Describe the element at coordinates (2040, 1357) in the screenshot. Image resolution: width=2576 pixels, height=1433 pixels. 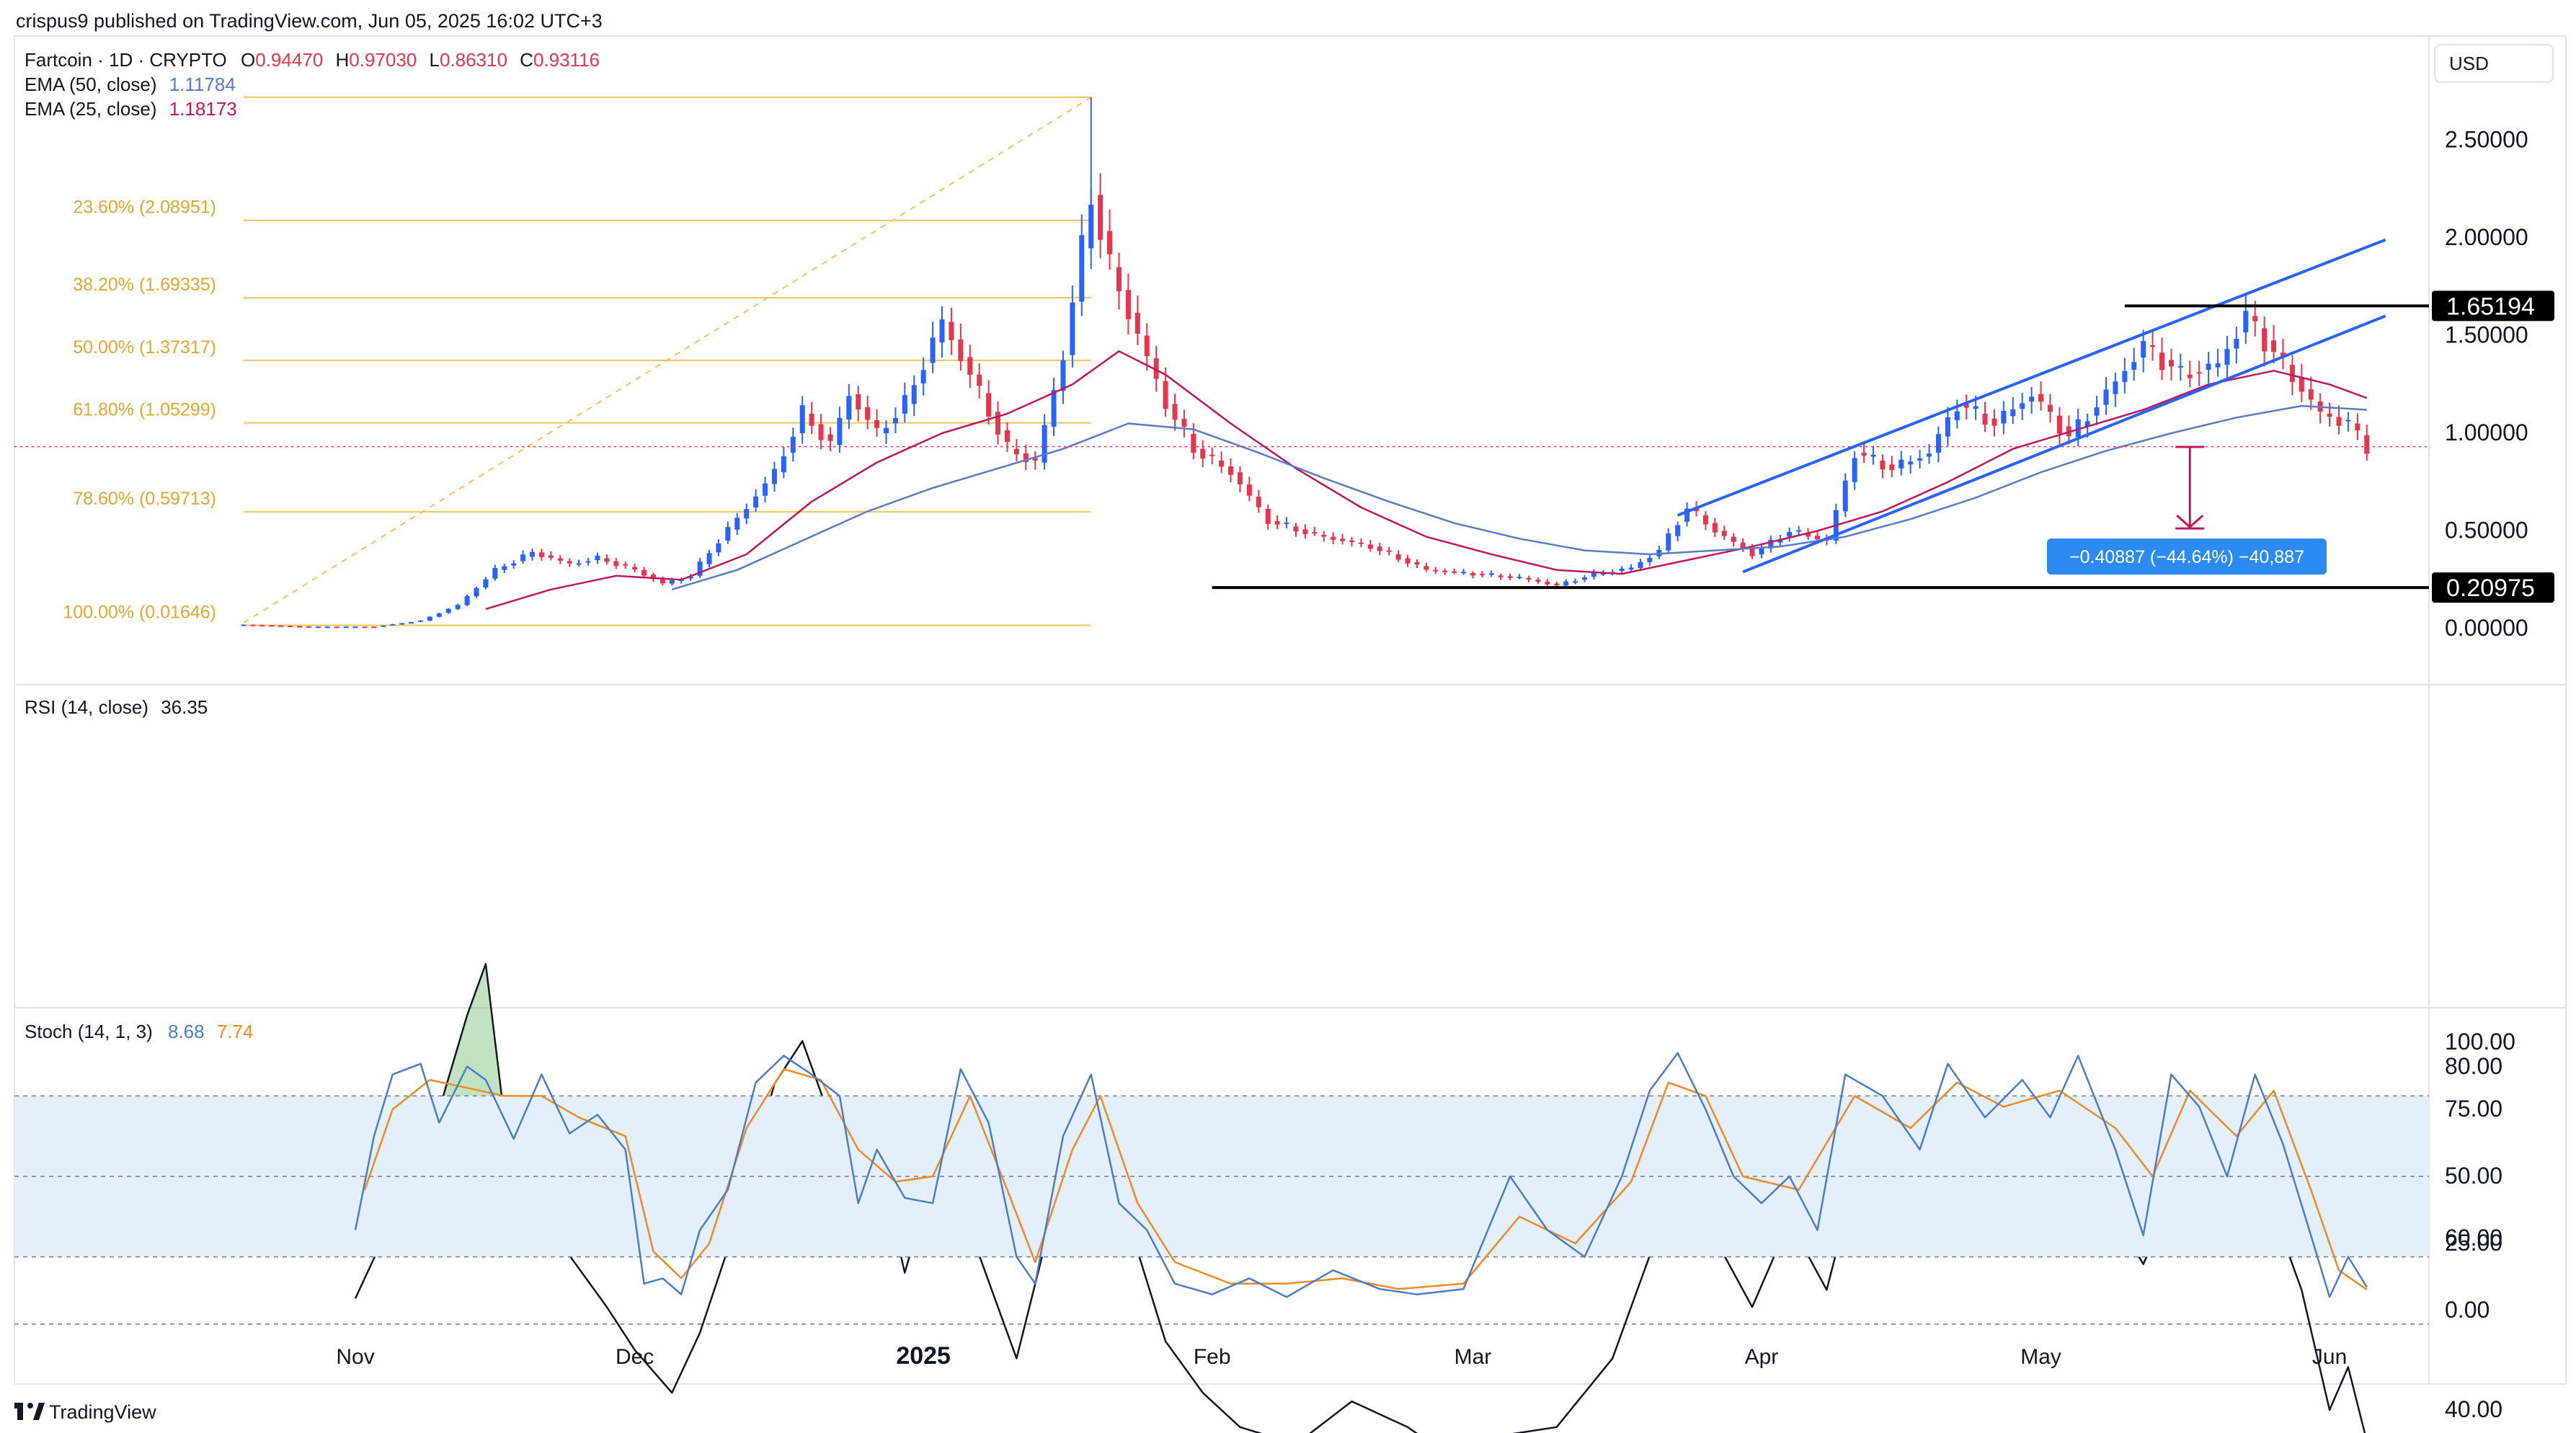
I see `time-axis-label: May` at that location.